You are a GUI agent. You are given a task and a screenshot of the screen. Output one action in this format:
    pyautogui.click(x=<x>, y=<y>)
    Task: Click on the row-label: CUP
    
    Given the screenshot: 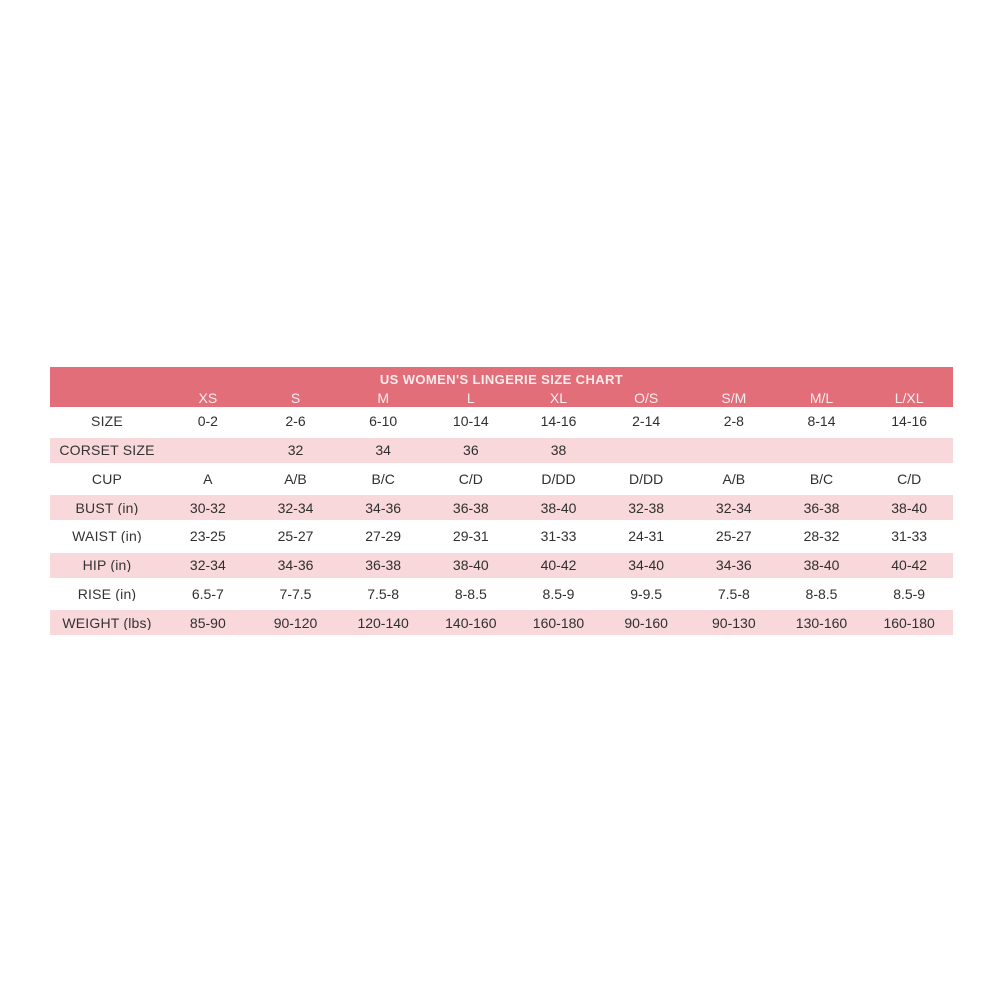 What is the action you would take?
    pyautogui.click(x=107, y=478)
    